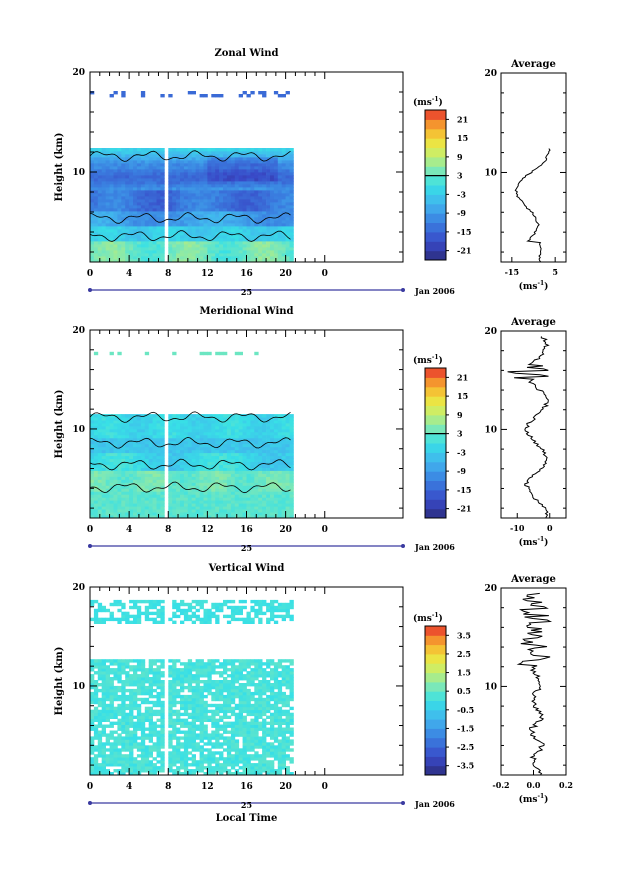 The width and height of the screenshot is (624, 873). What do you see at coordinates (550, 528) in the screenshot?
I see `profile-x-tick-label: 0` at bounding box center [550, 528].